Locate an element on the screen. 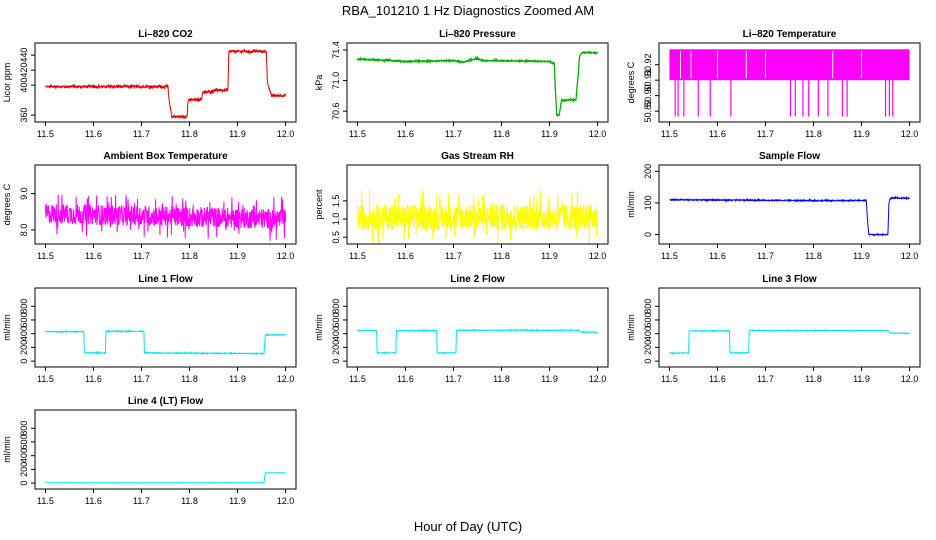 This screenshot has width=936, height=540. y-tick-label: 50.92 is located at coordinates (648, 64).